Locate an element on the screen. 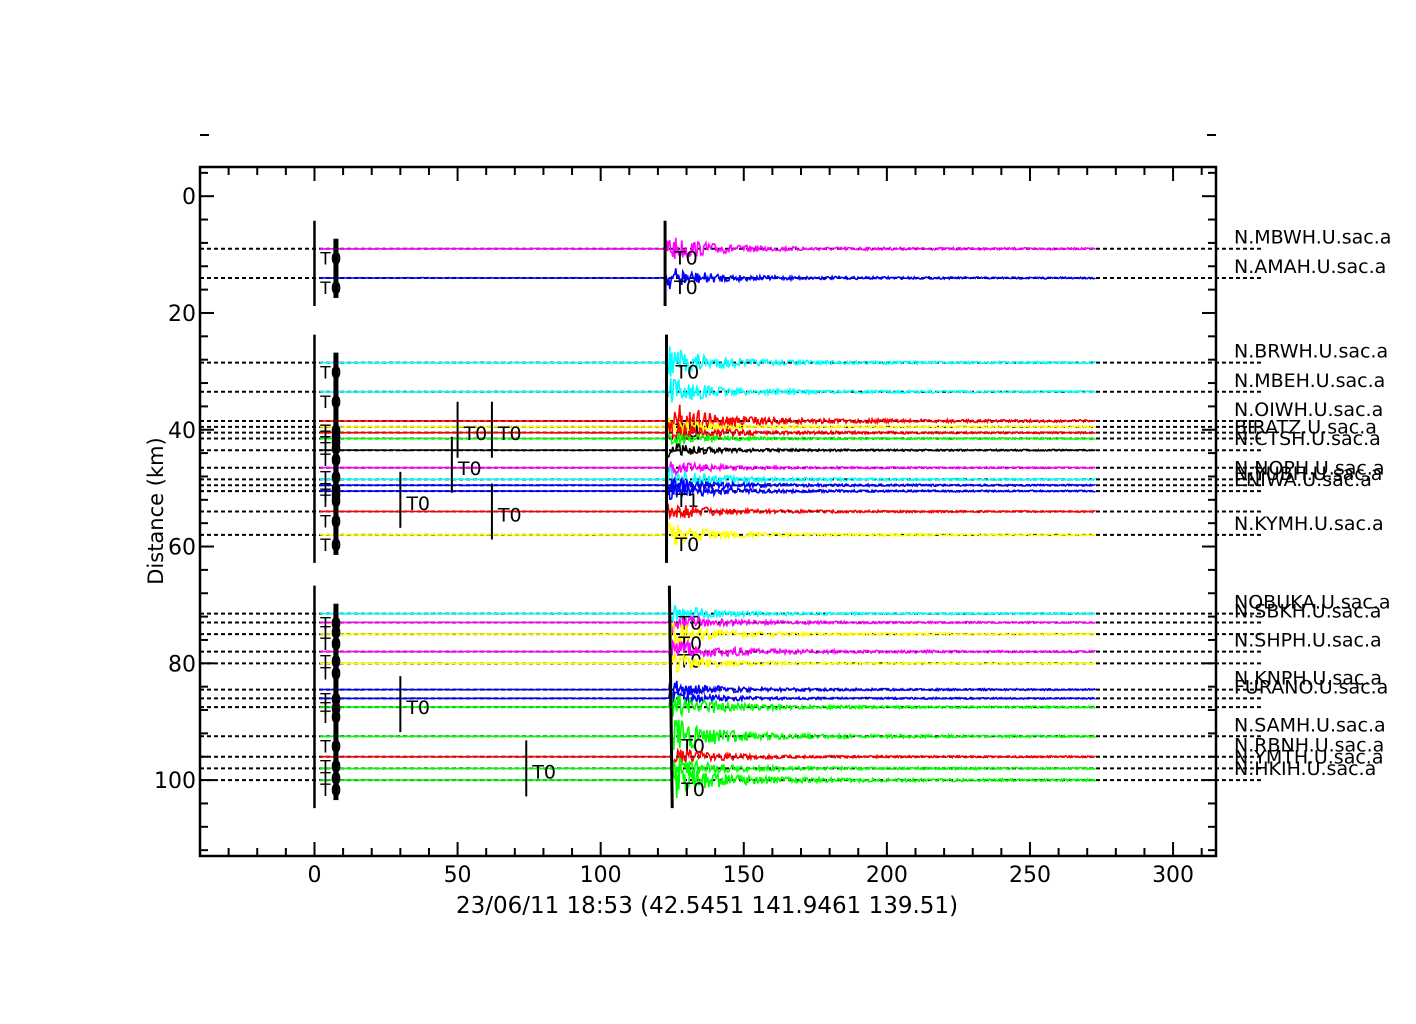 This screenshot has height=1024, width=1416. trace-N.NOPH.U.sac.a is located at coordinates (707, 478).